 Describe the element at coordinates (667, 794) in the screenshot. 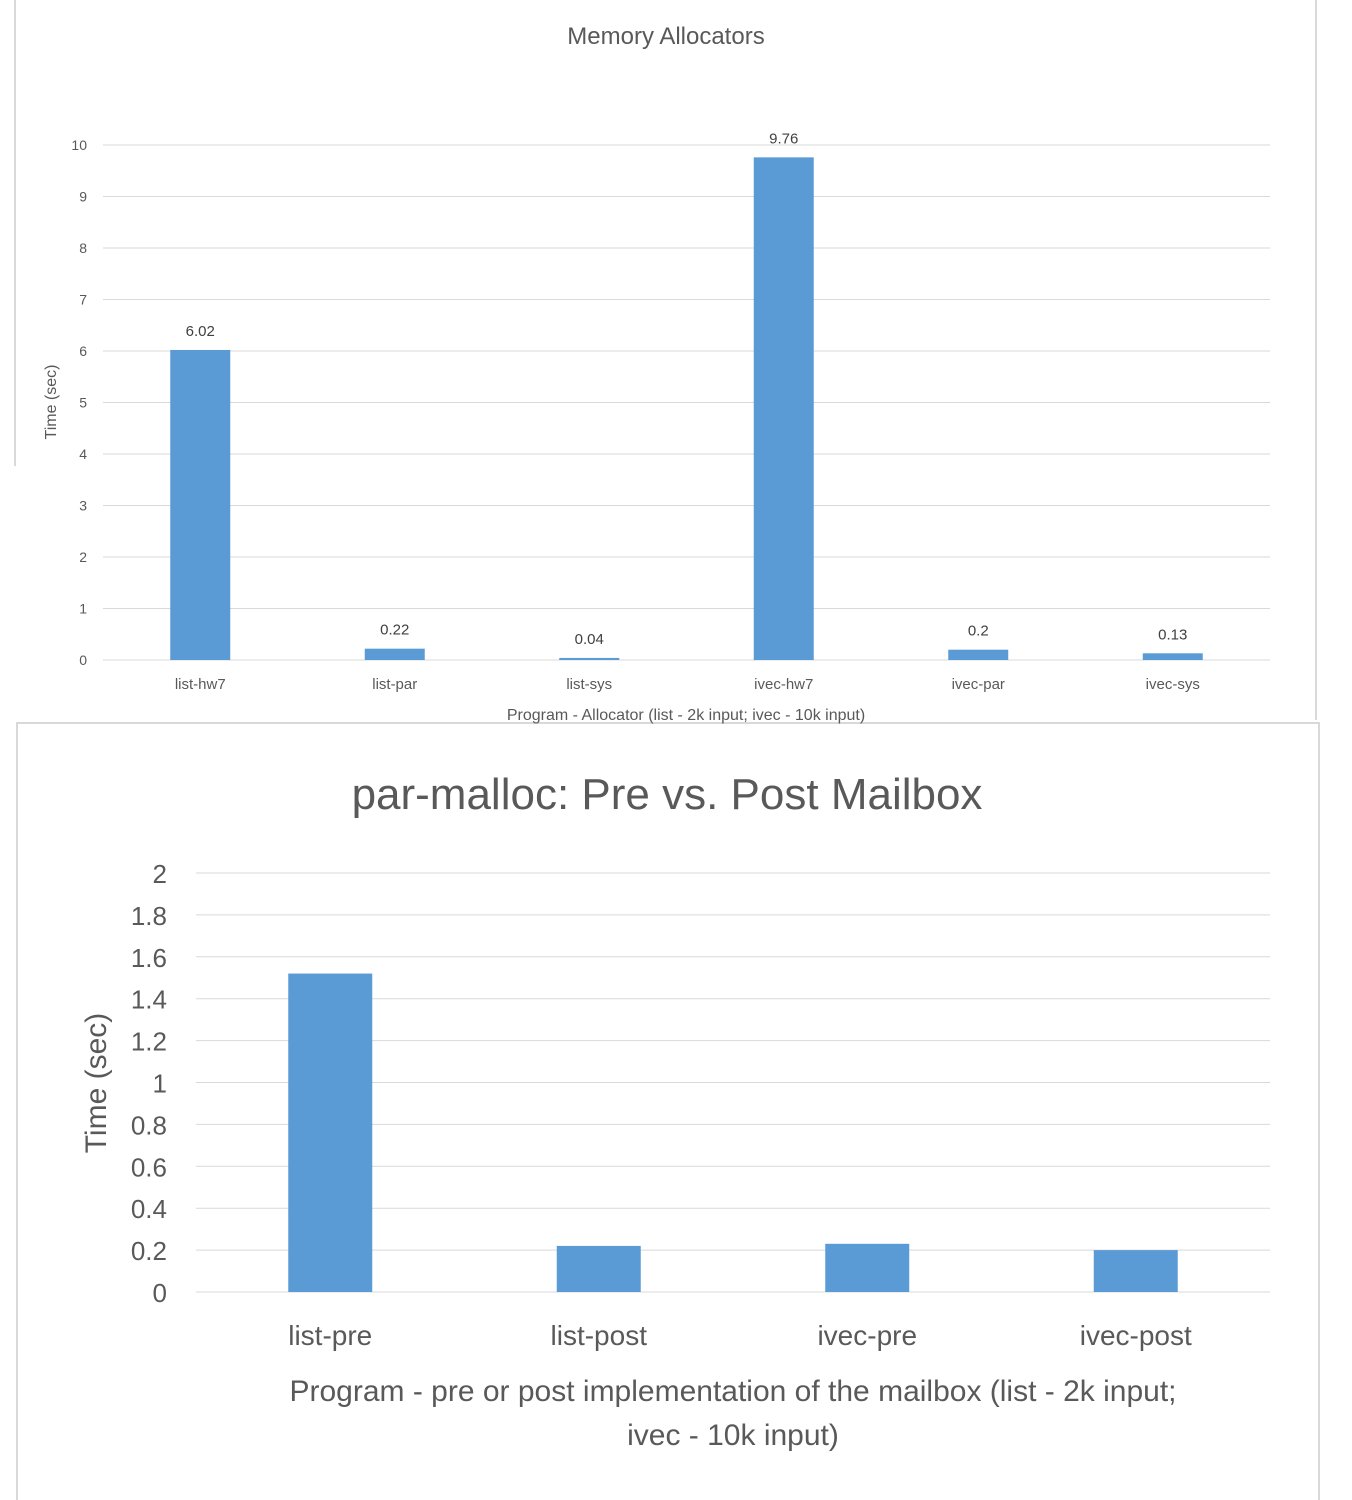

I see `chart2-title: par-malloc: Pre vs. Post Mailbox` at that location.